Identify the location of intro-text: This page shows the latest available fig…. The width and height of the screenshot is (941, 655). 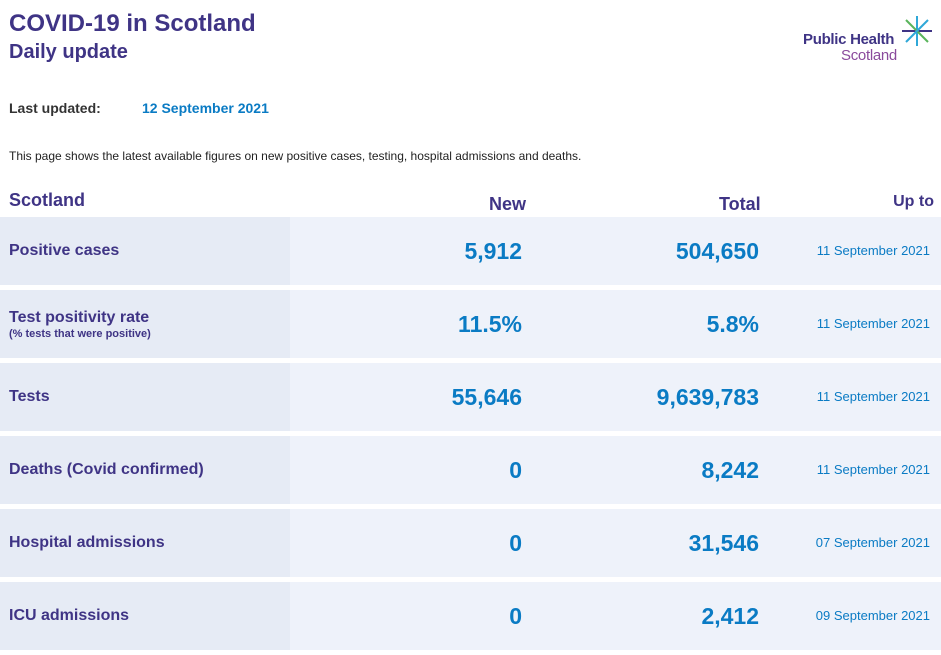
(295, 156).